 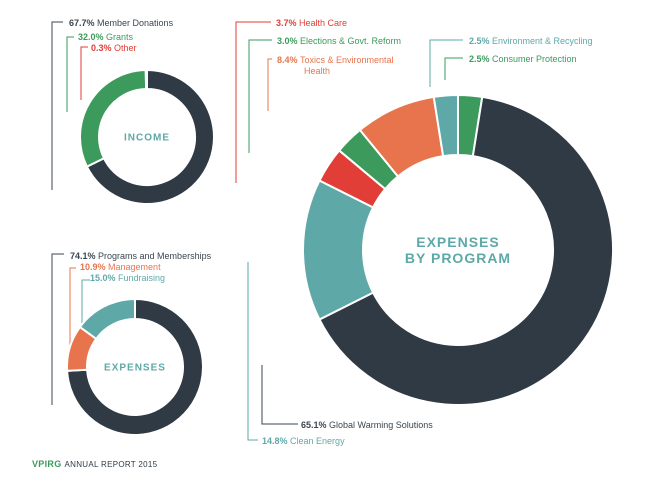 What do you see at coordinates (523, 59) in the screenshot?
I see `legend-label-consumer-protection: 2.5% Consumer Protection` at bounding box center [523, 59].